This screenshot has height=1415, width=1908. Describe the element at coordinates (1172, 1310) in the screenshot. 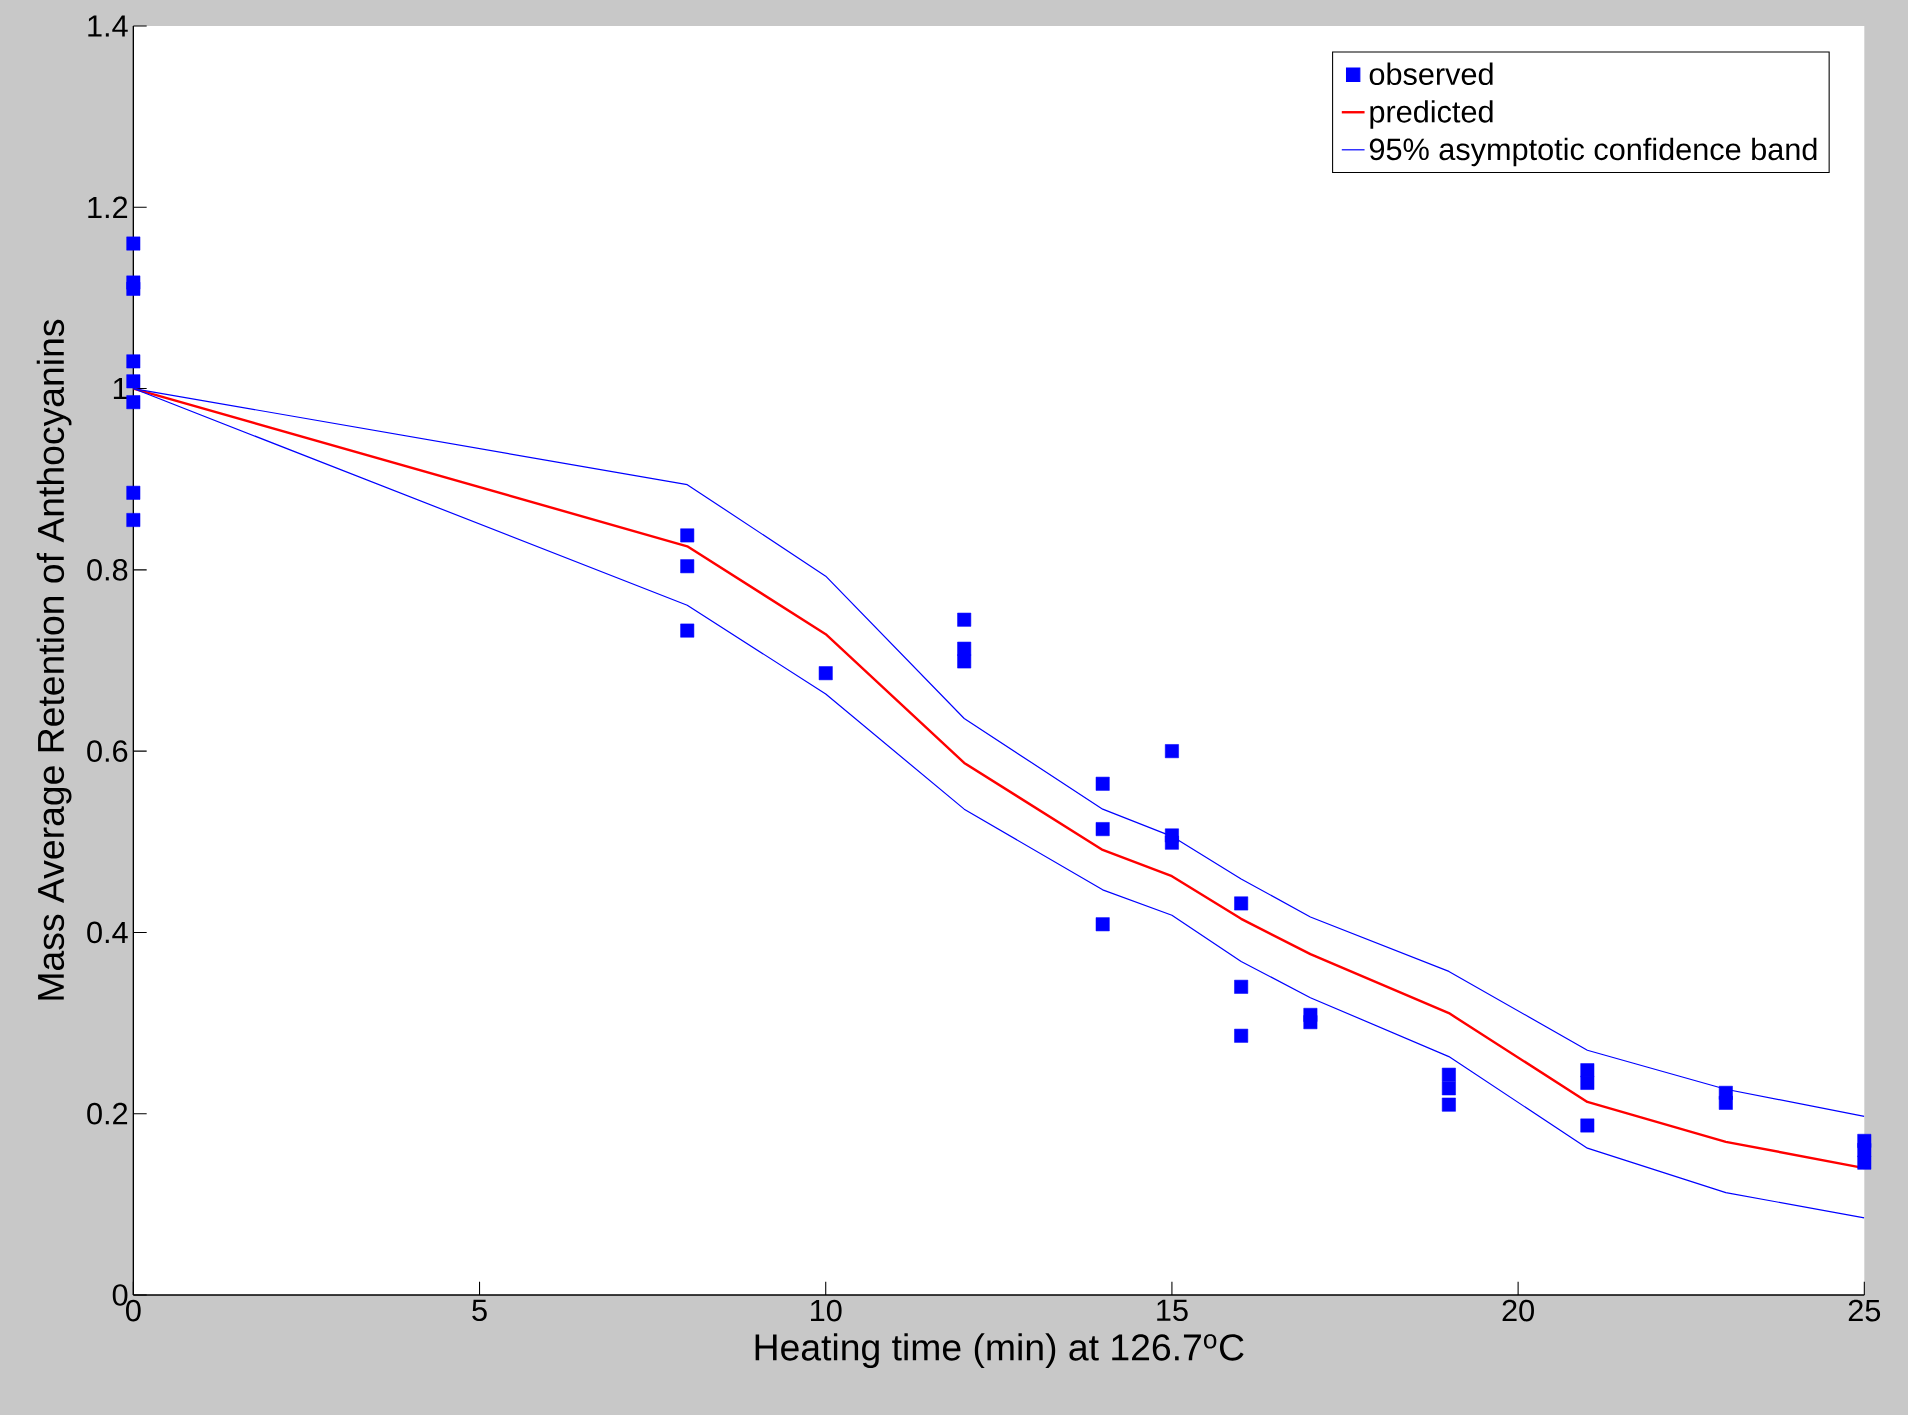

I see `x-tick-label: 15` at that location.